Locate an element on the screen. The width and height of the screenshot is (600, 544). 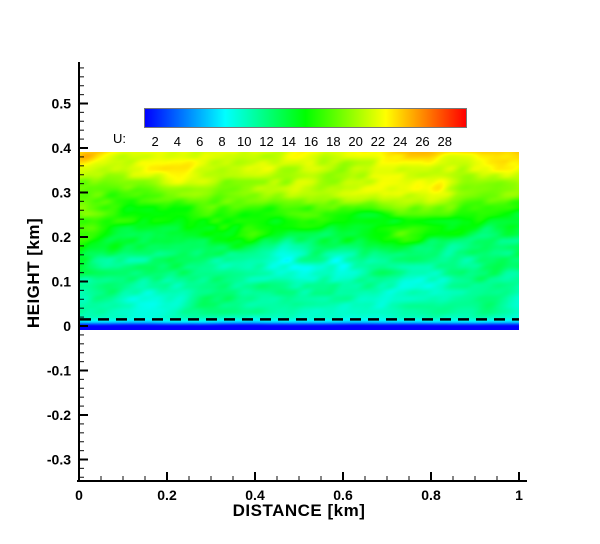
y-tick-label: 0.1 is located at coordinates (62, 282).